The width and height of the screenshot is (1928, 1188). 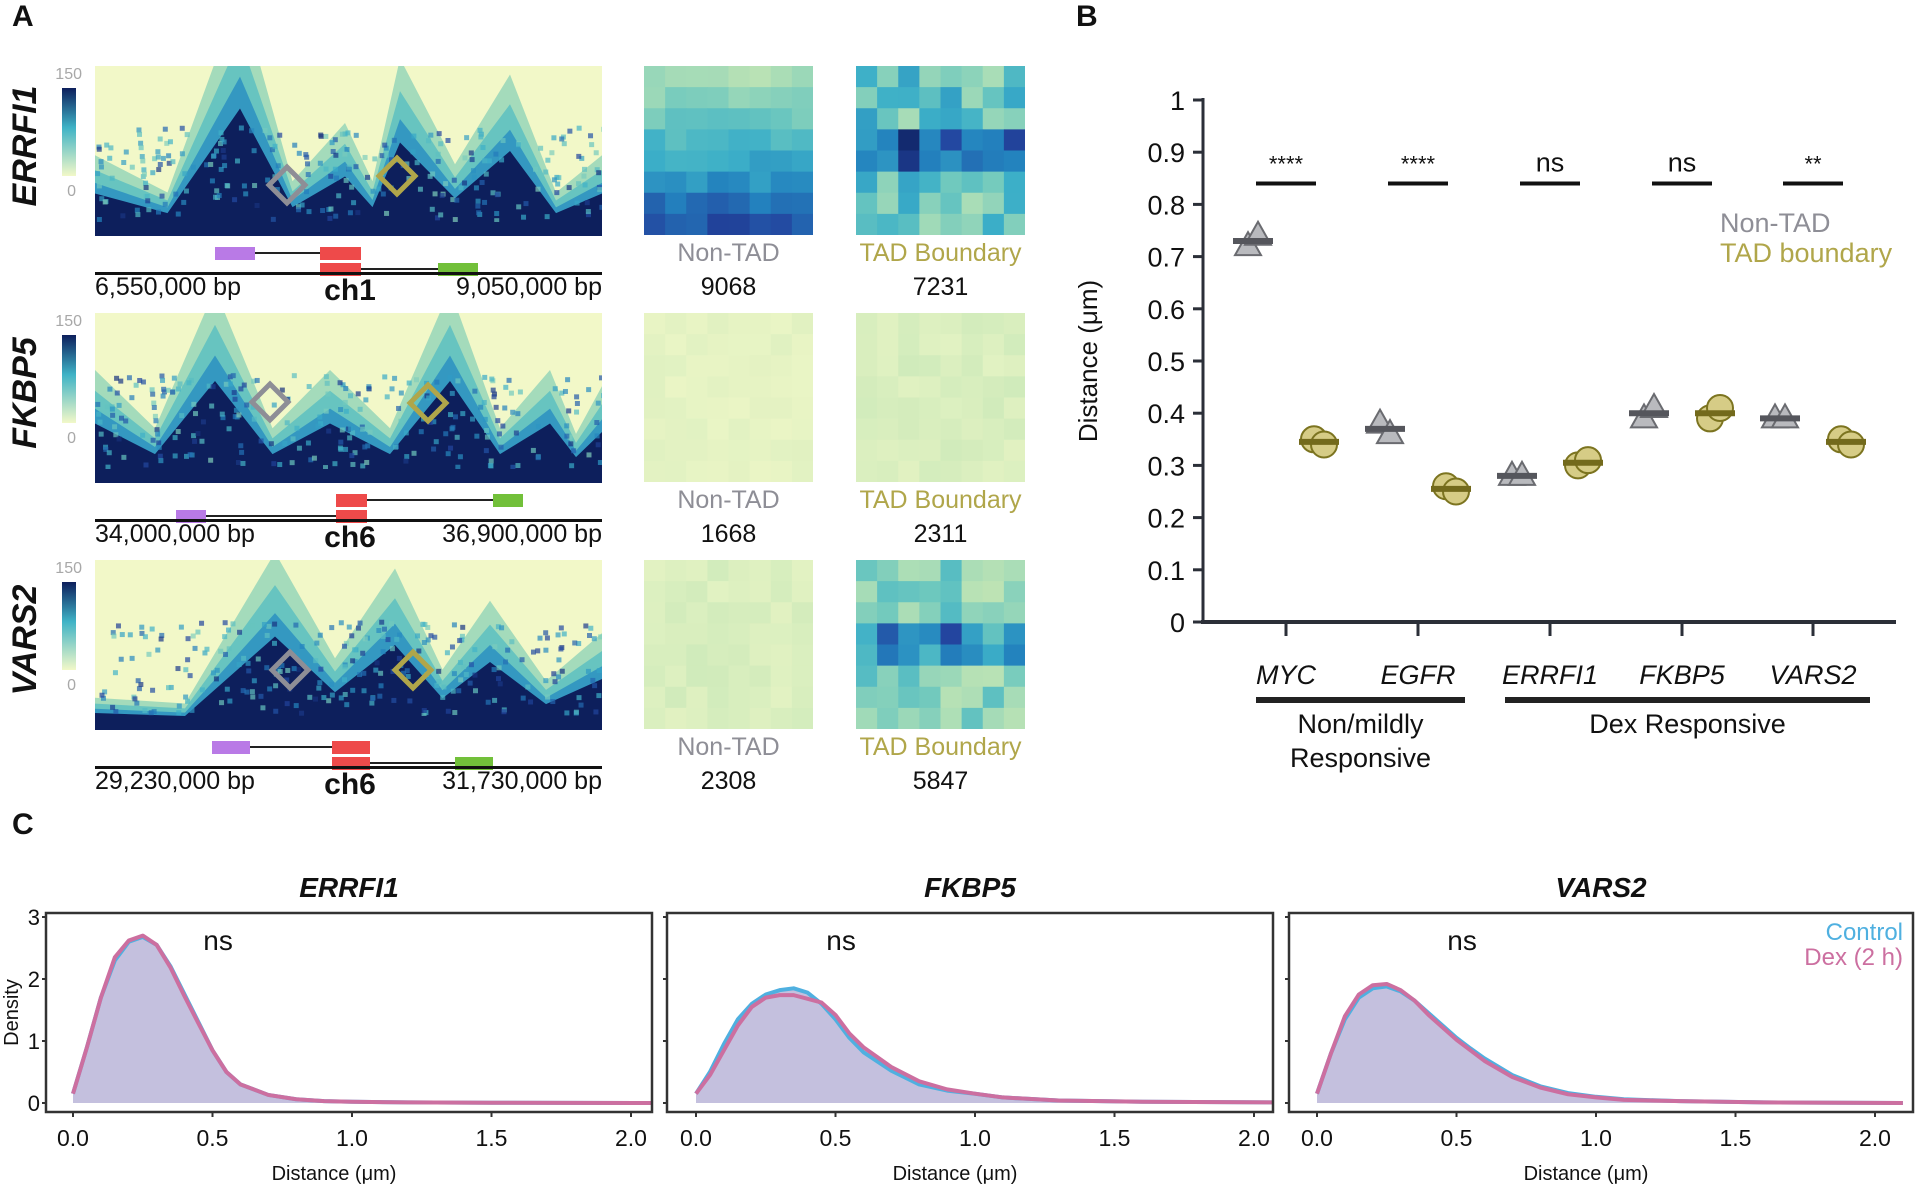 I want to click on colorbar-min-label: 0, so click(x=71, y=438).